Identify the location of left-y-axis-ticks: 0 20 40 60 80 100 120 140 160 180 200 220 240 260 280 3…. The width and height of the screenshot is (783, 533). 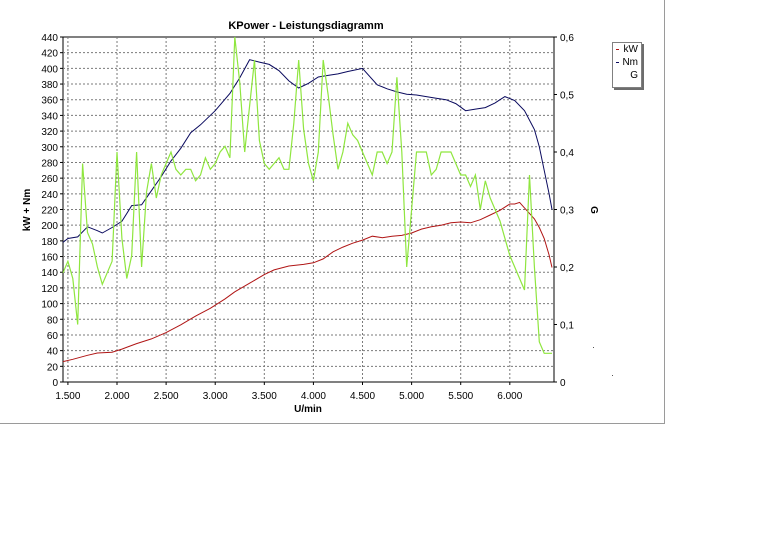
(52, 211).